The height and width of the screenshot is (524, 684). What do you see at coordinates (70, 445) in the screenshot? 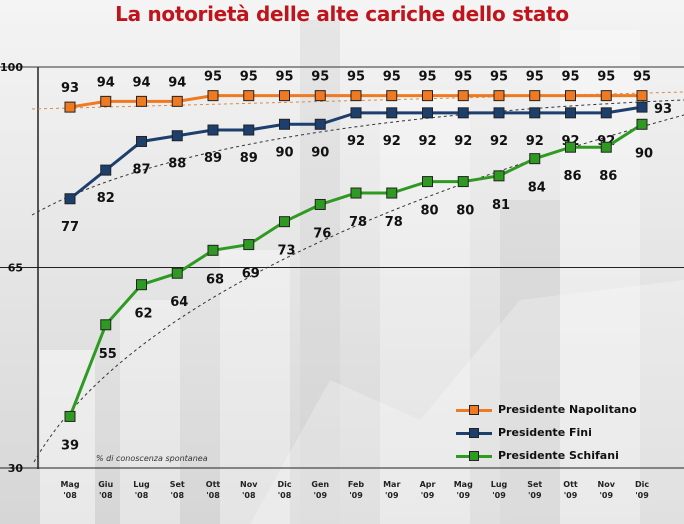
I see `data-label-presidente-schifani: 39` at bounding box center [70, 445].